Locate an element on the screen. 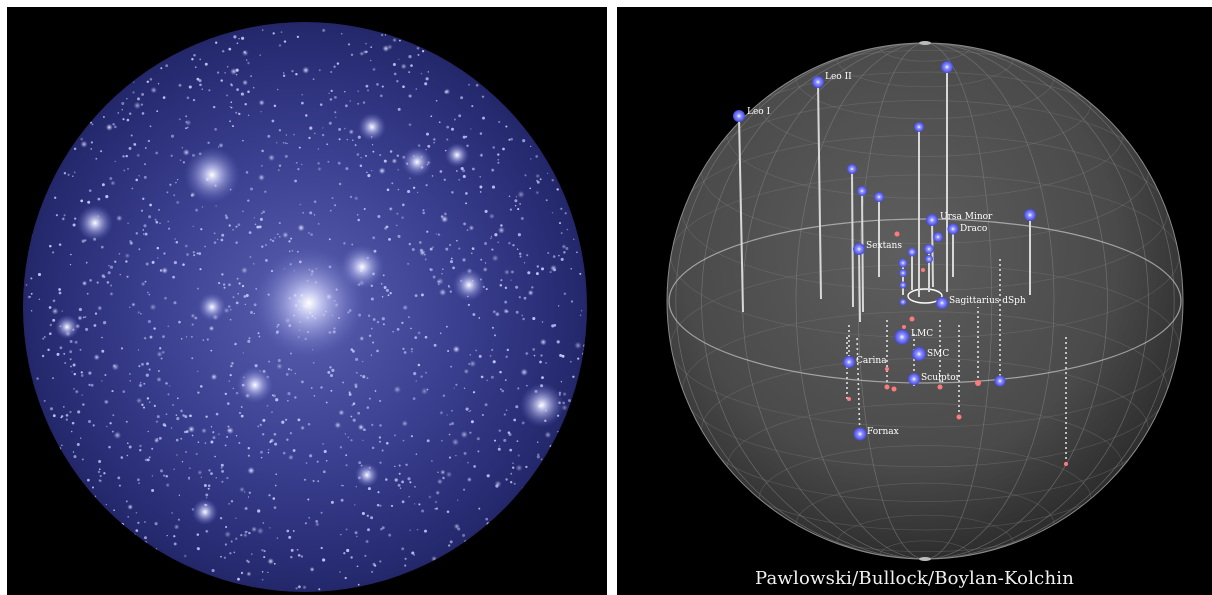  label-sagittarius-dsph: Sagittarius dSph is located at coordinates (987, 301).